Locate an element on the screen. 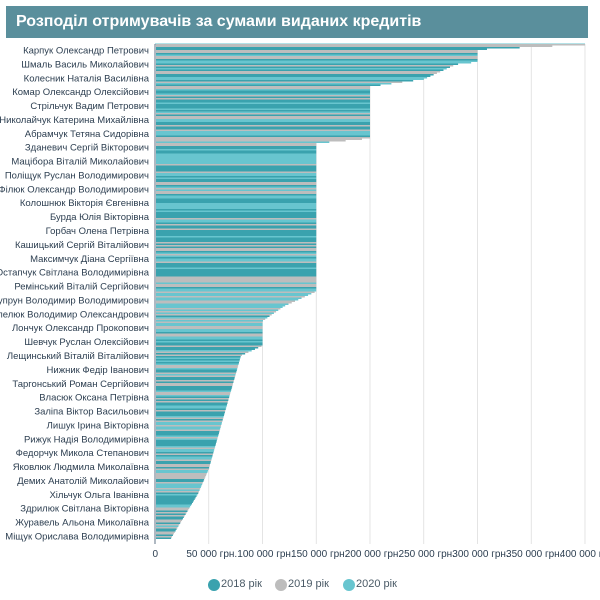 This screenshot has width=600, height=600. recipient-label: Остапчук Світлана Володимирівна is located at coordinates (75, 273).